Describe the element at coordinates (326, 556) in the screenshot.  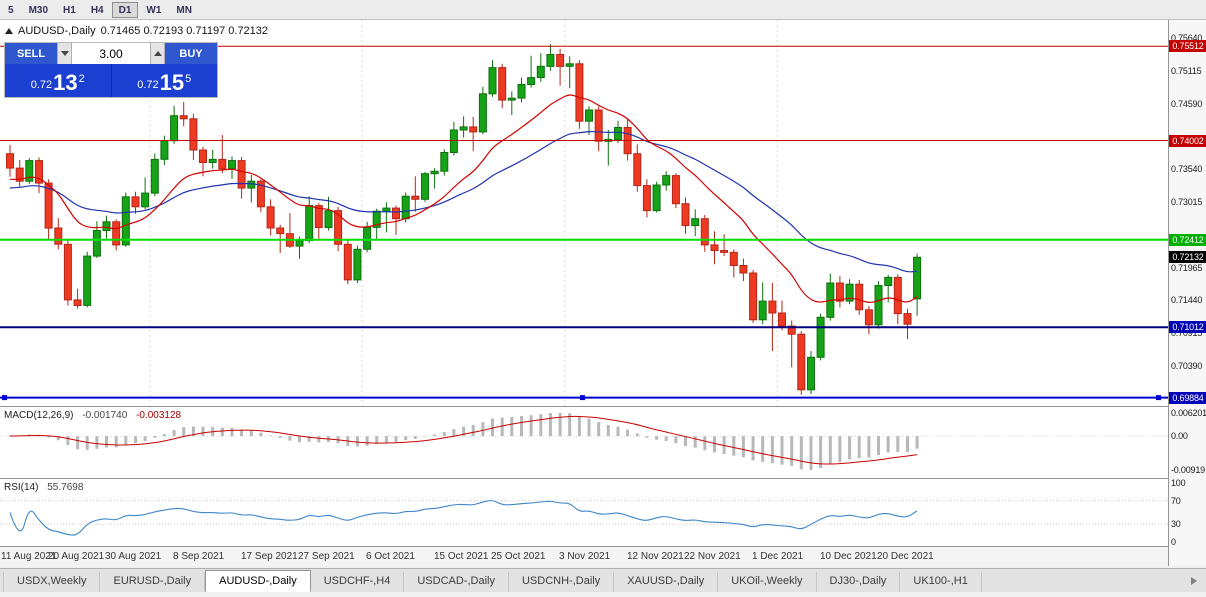
I see `date-tick-label: 27 Sep 2021` at that location.